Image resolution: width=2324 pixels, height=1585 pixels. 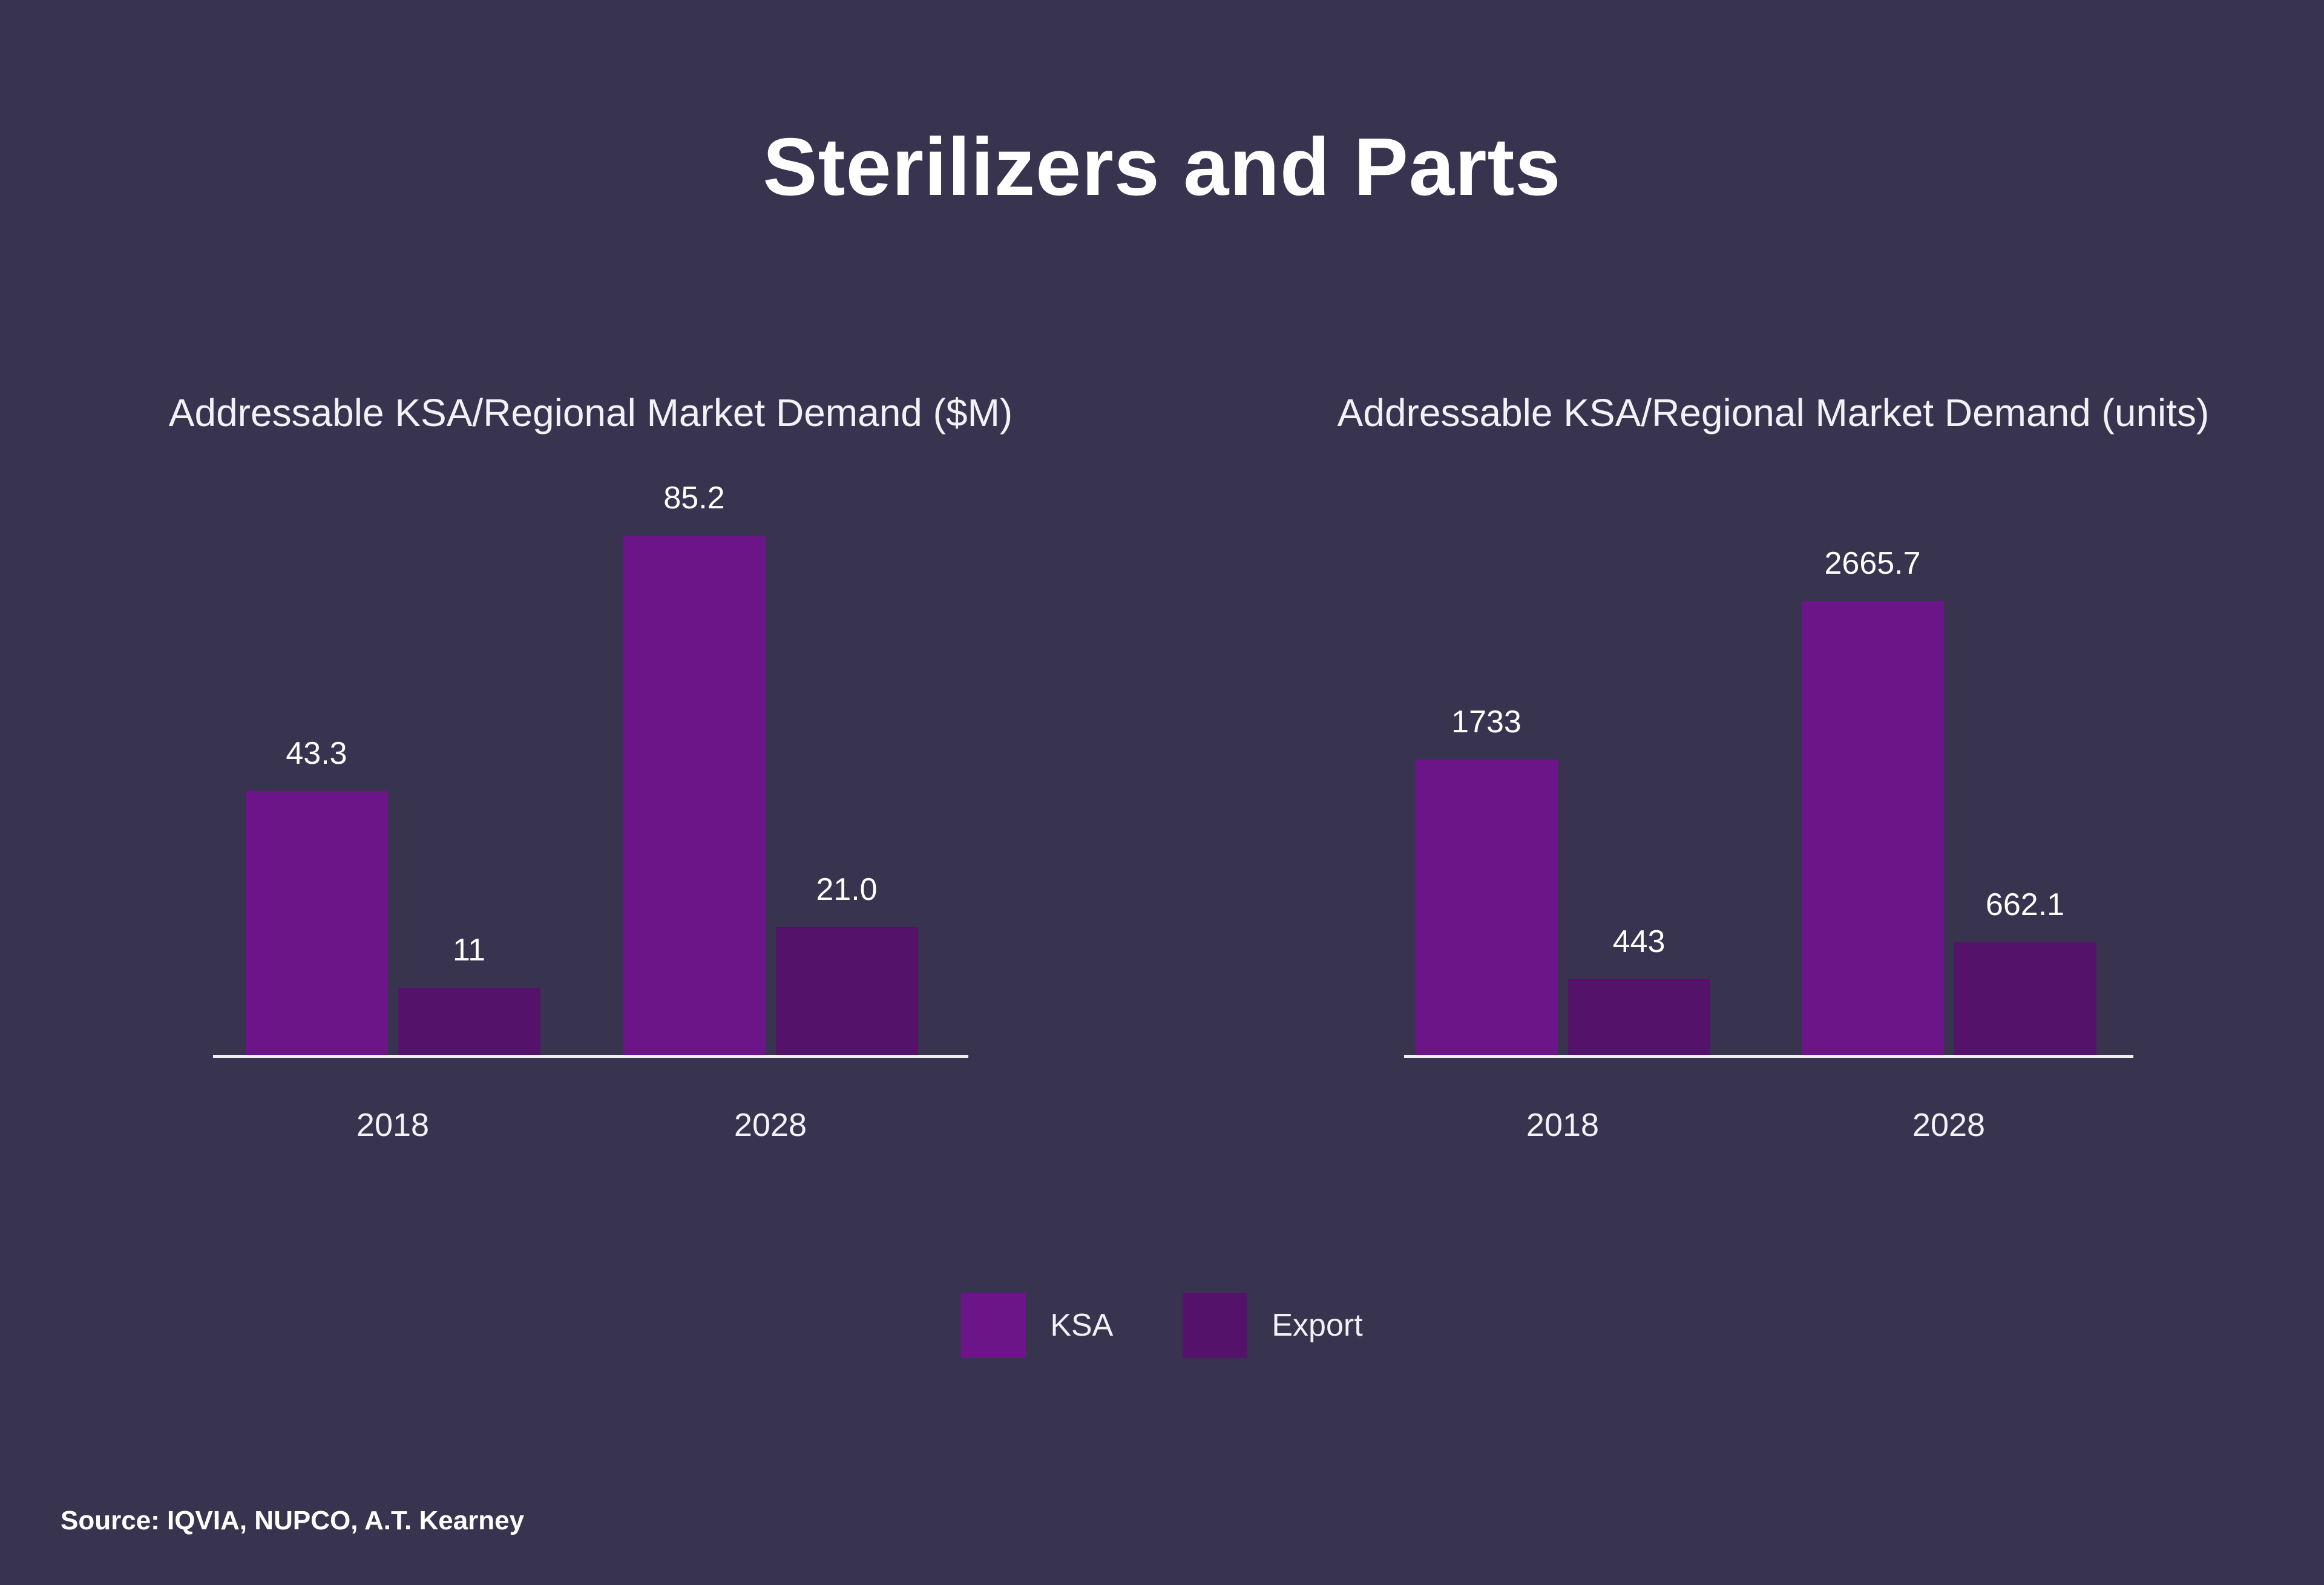 I want to click on legend-label-export: Export, so click(x=1317, y=1325).